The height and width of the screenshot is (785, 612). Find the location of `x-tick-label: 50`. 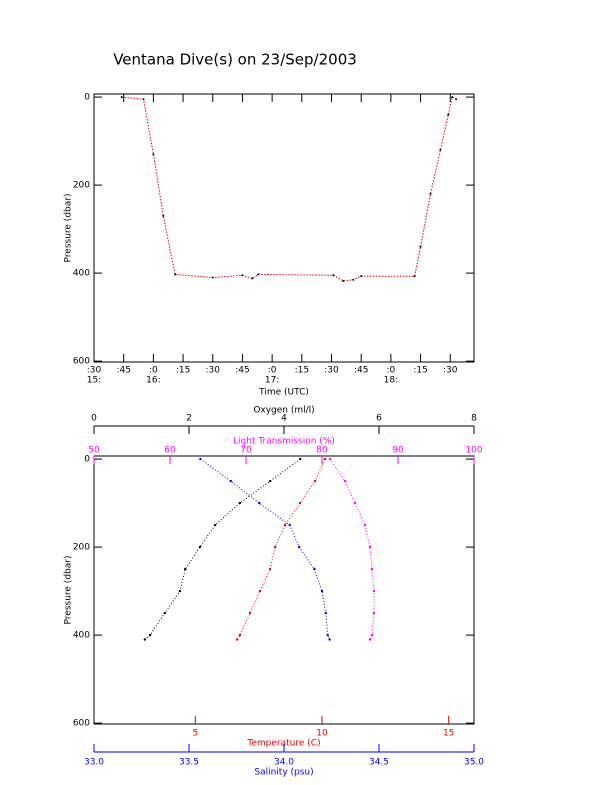

x-tick-label: 50 is located at coordinates (94, 451).